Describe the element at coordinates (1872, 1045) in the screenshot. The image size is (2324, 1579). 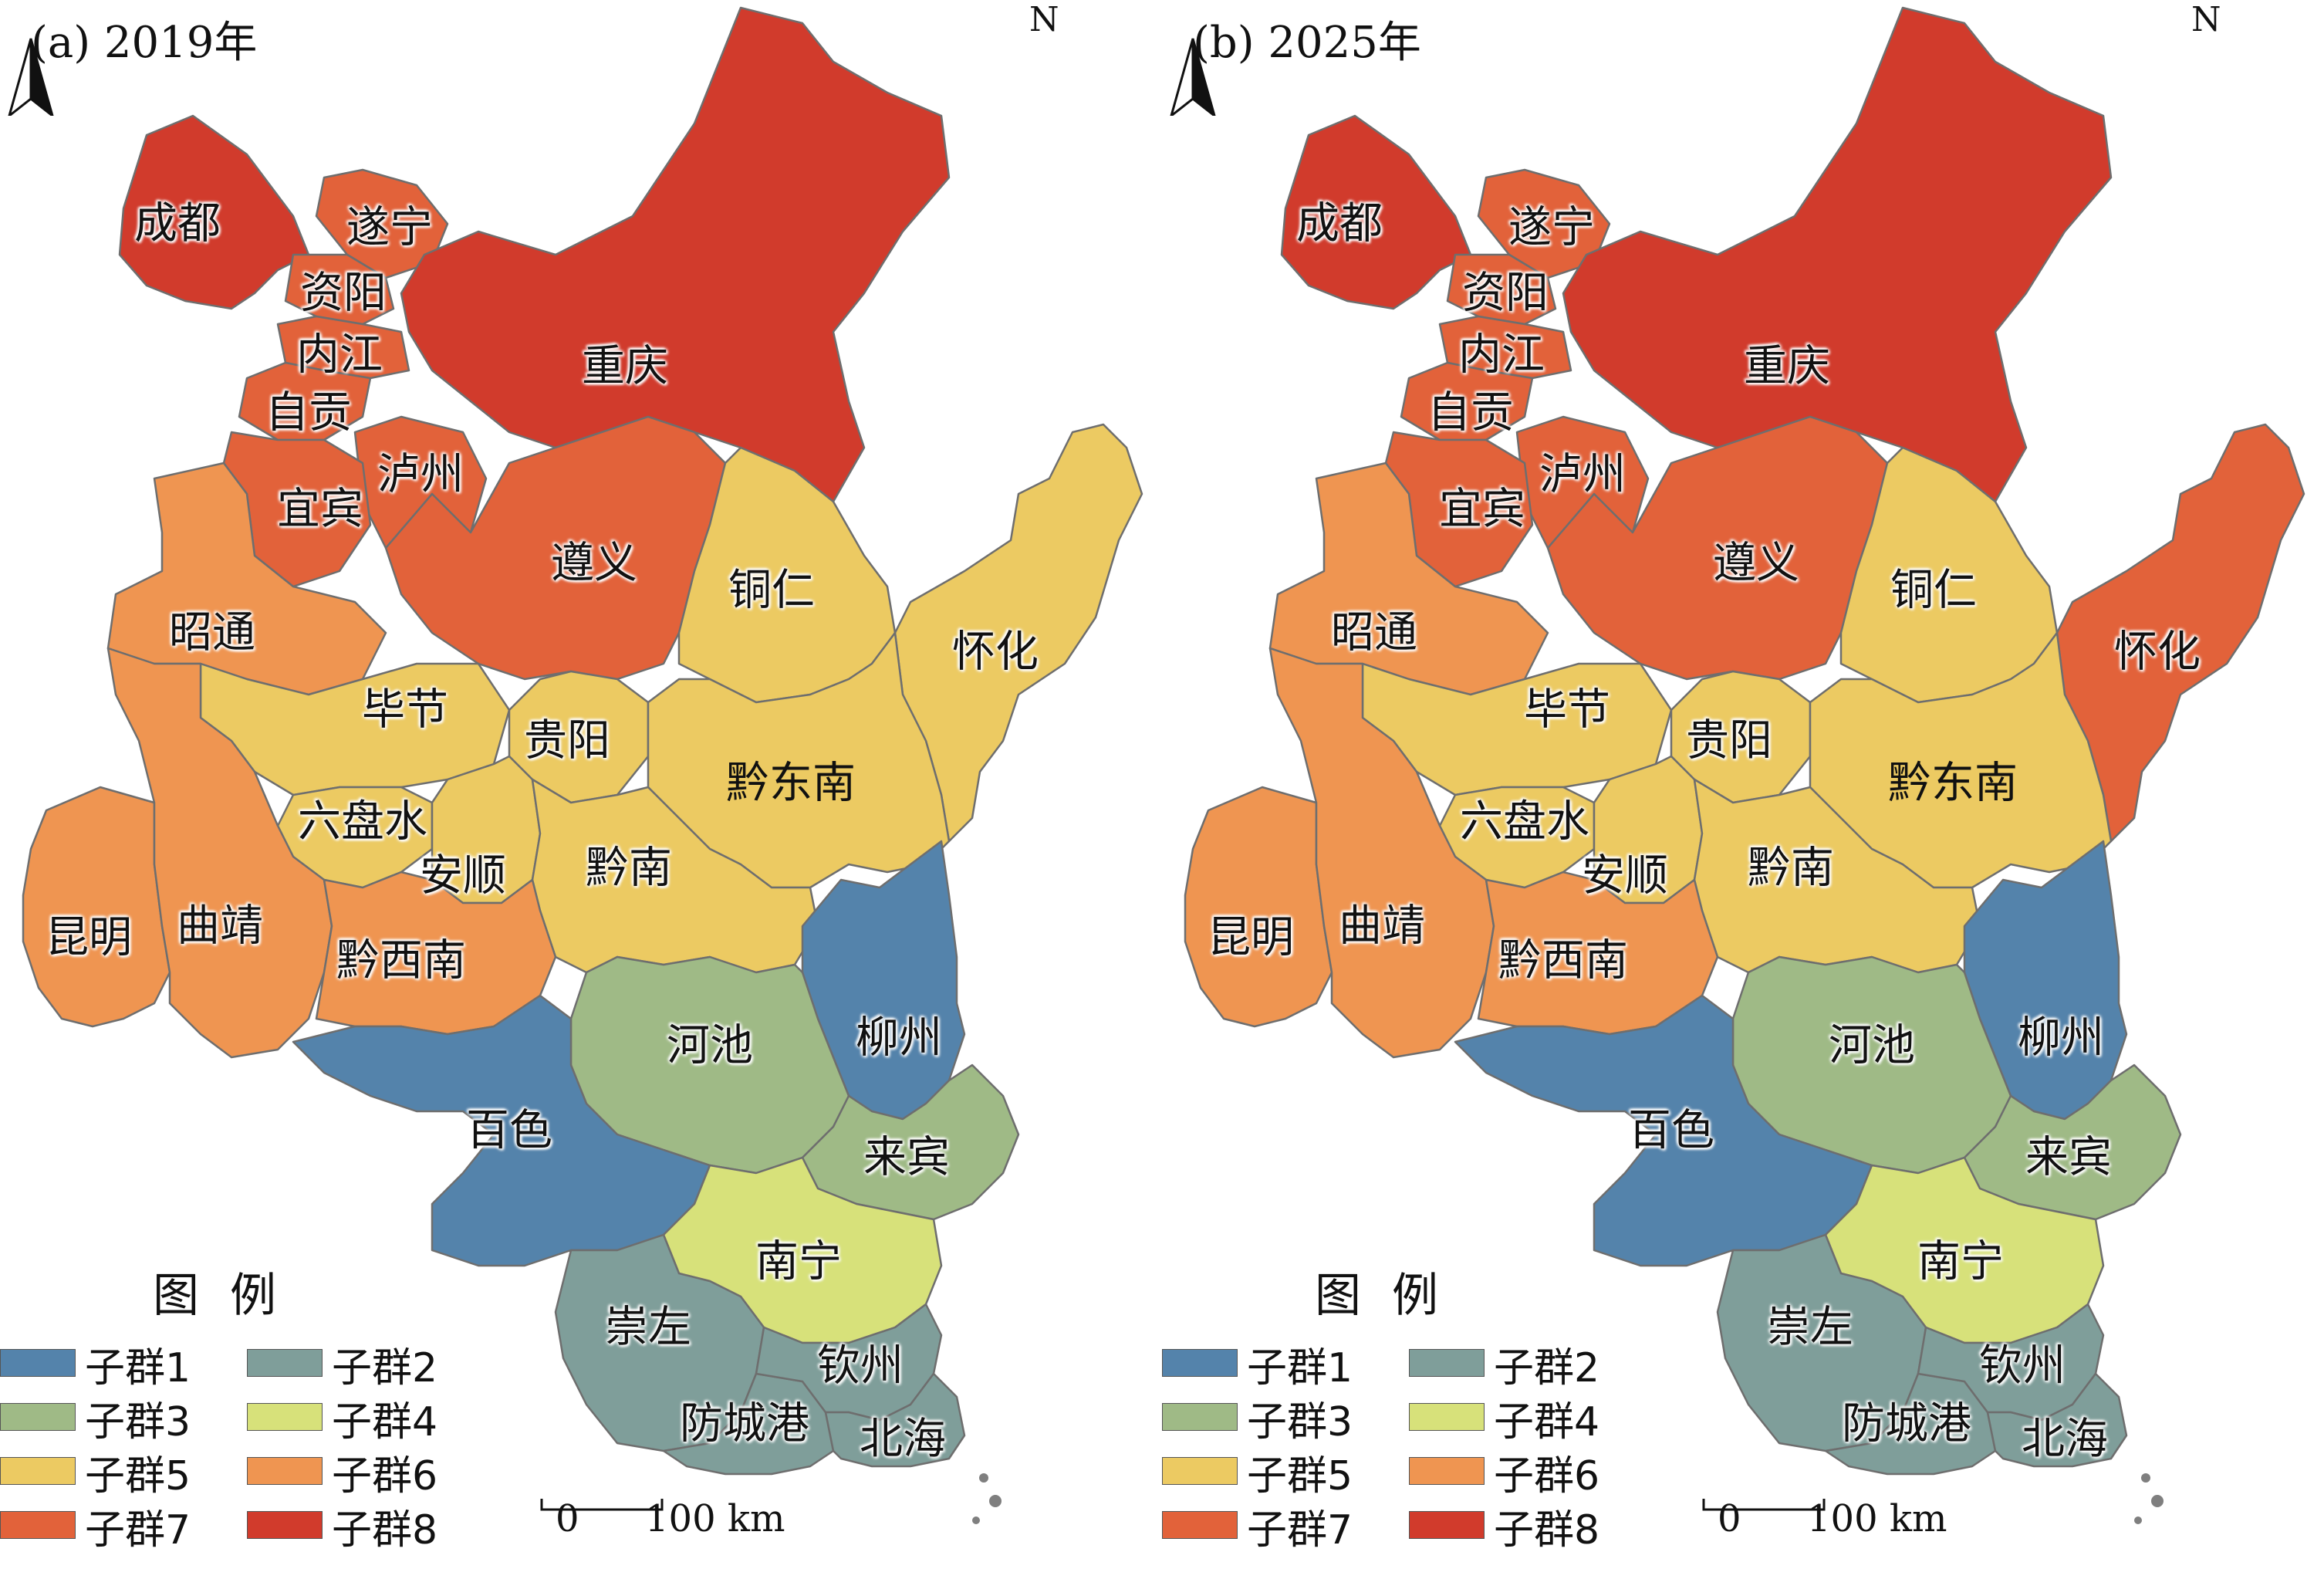
I see `city-label-河池: 河池` at that location.